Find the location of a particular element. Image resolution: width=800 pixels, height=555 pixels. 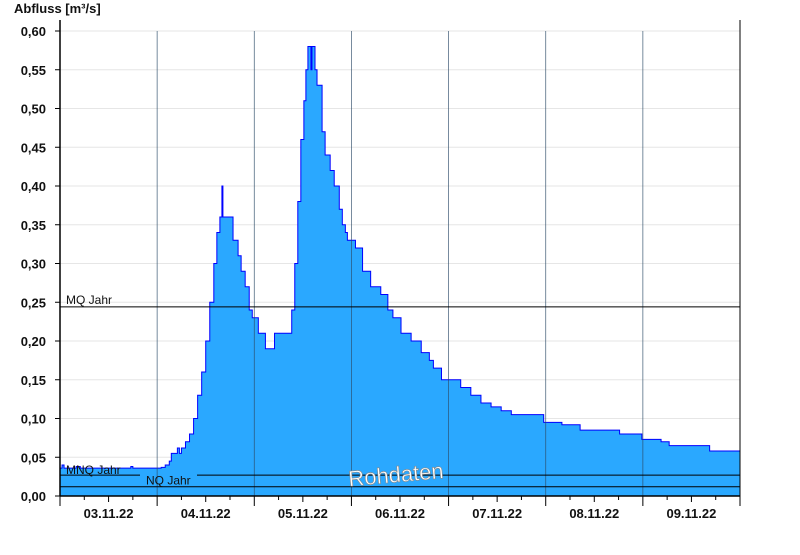

x-tick-label: 03.11.22 is located at coordinates (109, 513).